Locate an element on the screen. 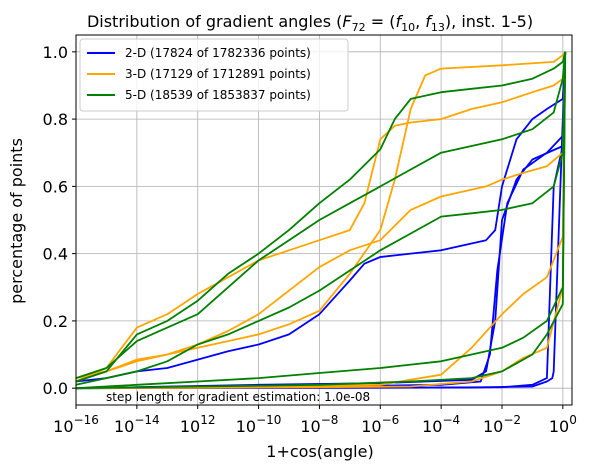 The height and width of the screenshot is (471, 602). x-tick-label: 10⁰ is located at coordinates (563, 424).